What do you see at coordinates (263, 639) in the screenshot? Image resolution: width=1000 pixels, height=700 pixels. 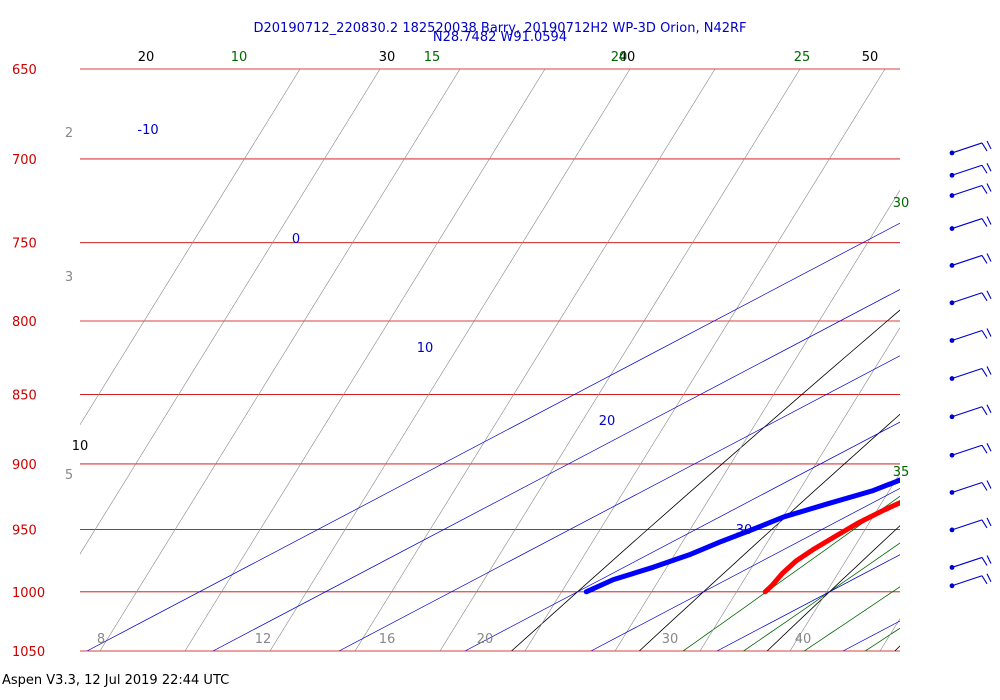 I see `mixing-ratio-label: 12` at bounding box center [263, 639].